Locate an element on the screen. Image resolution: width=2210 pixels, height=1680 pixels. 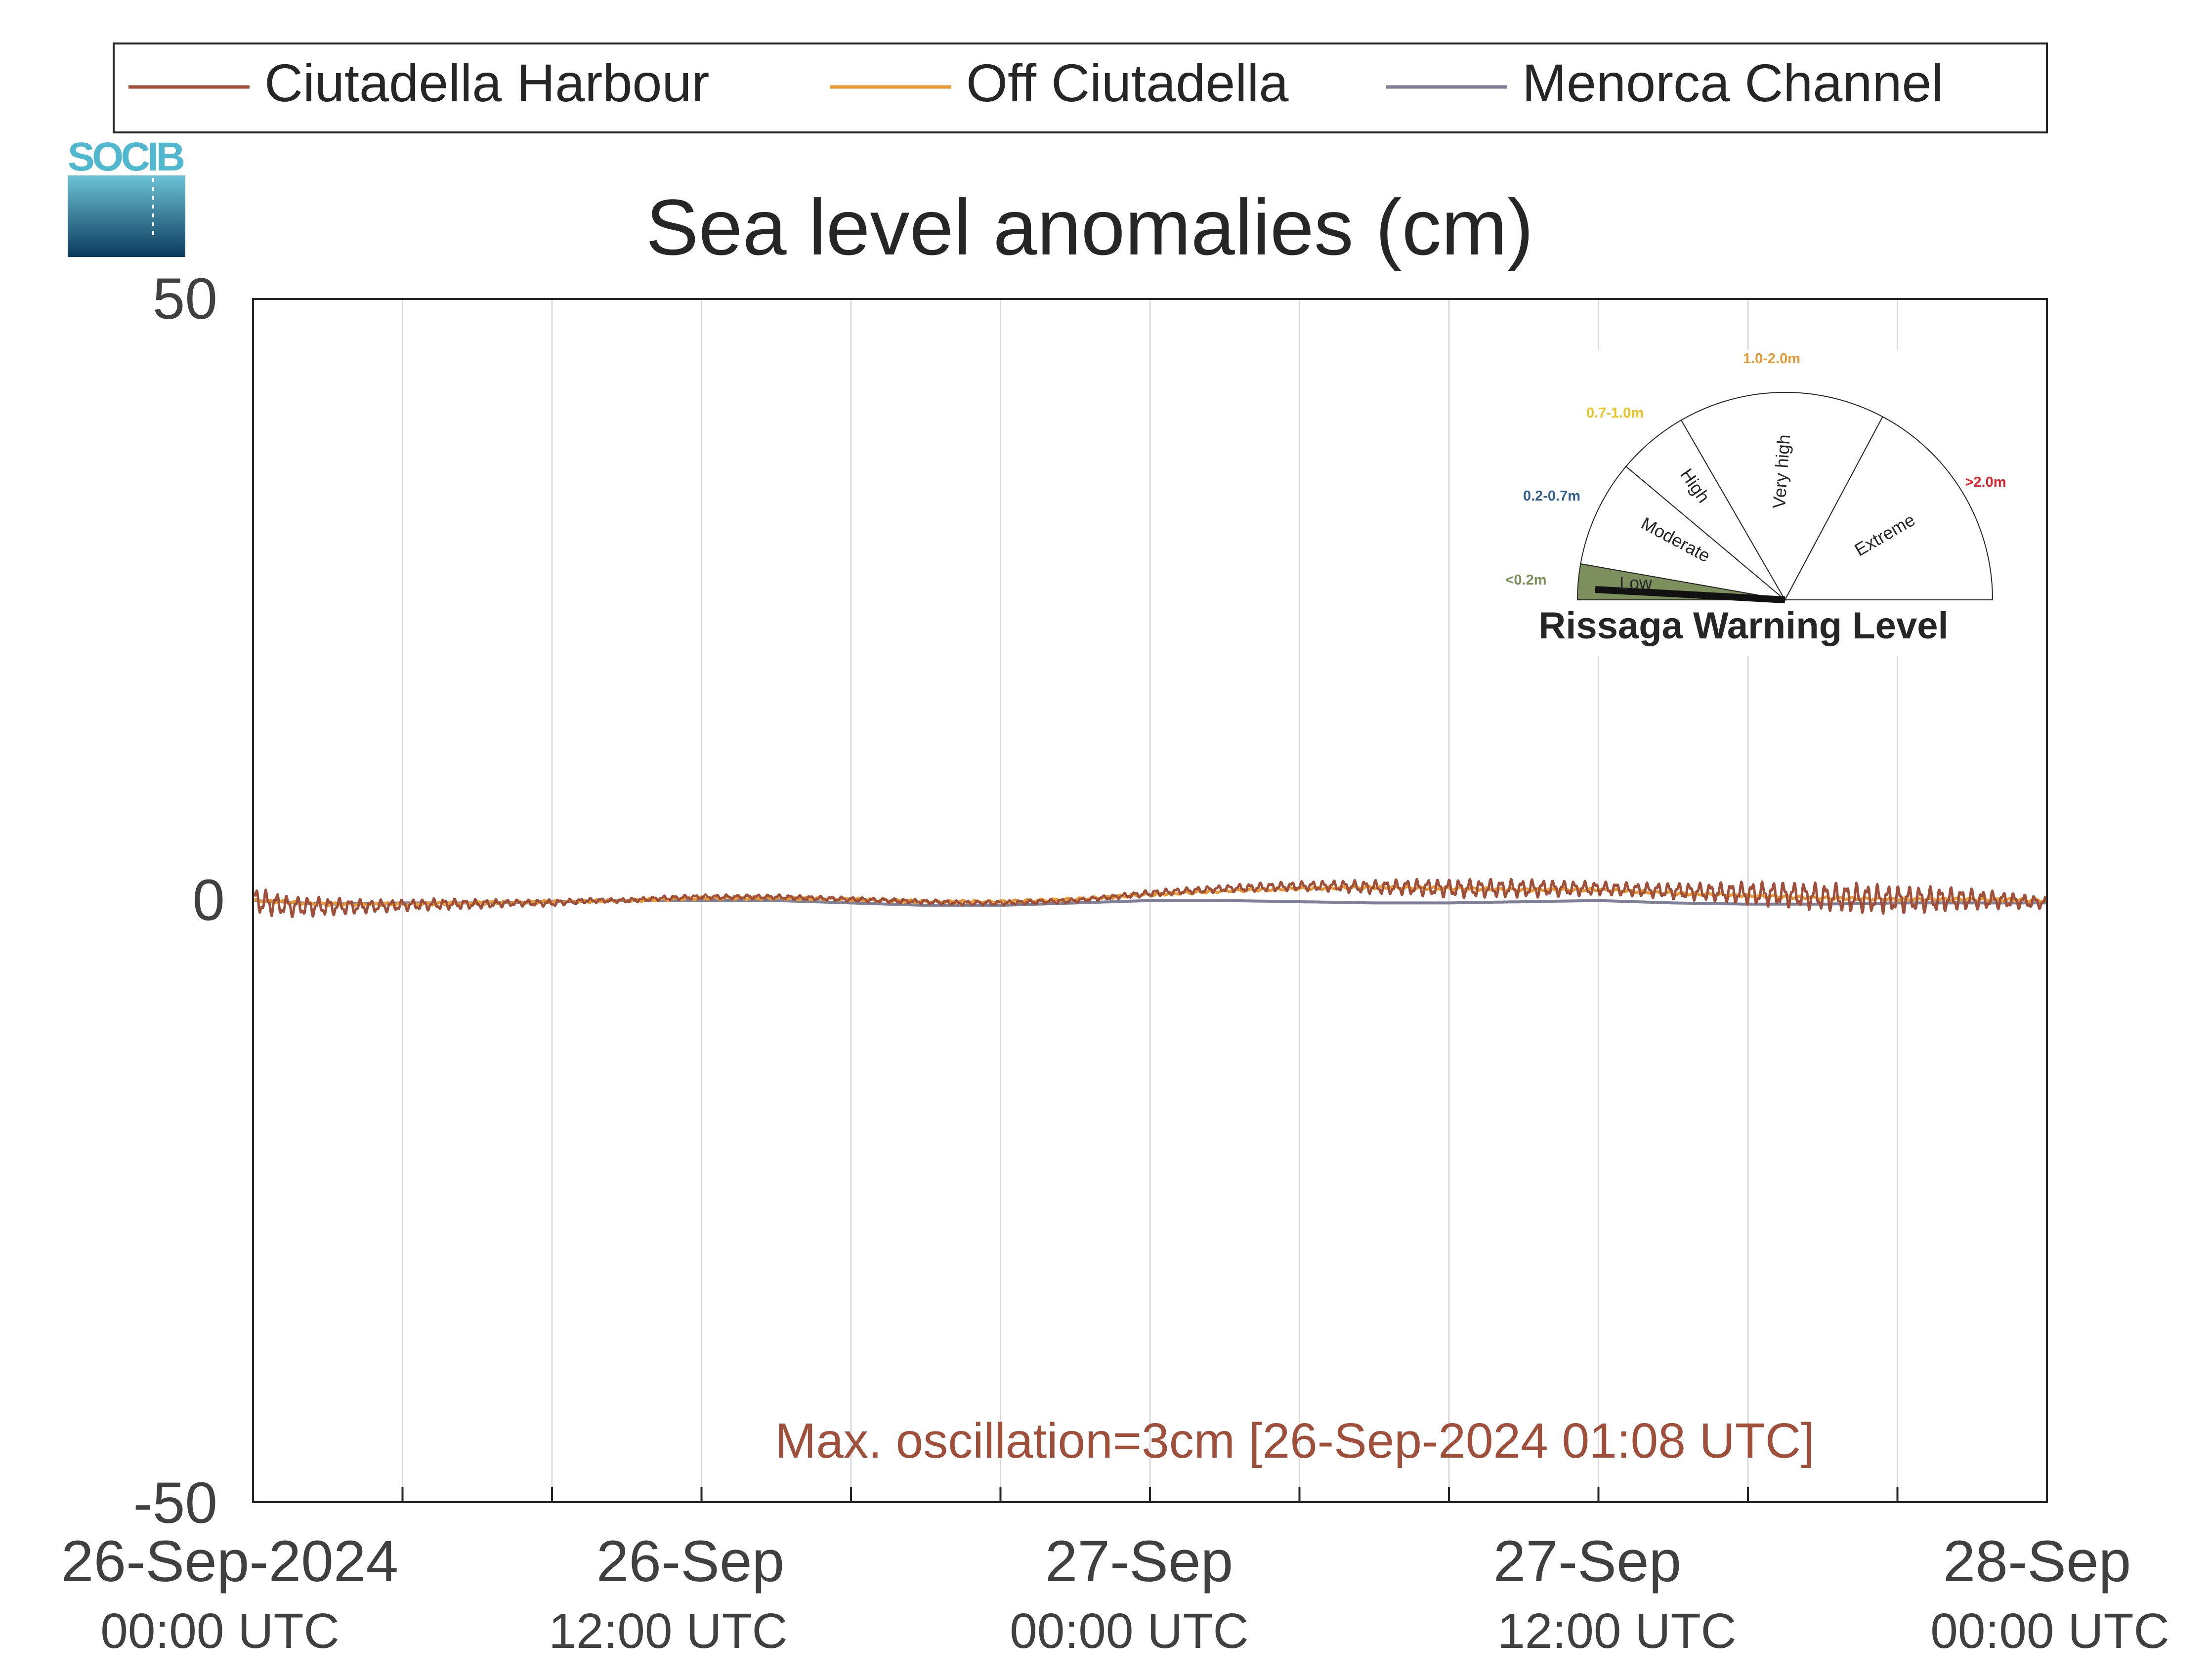
gauge-sector-moderate is located at coordinates (1683, 533).